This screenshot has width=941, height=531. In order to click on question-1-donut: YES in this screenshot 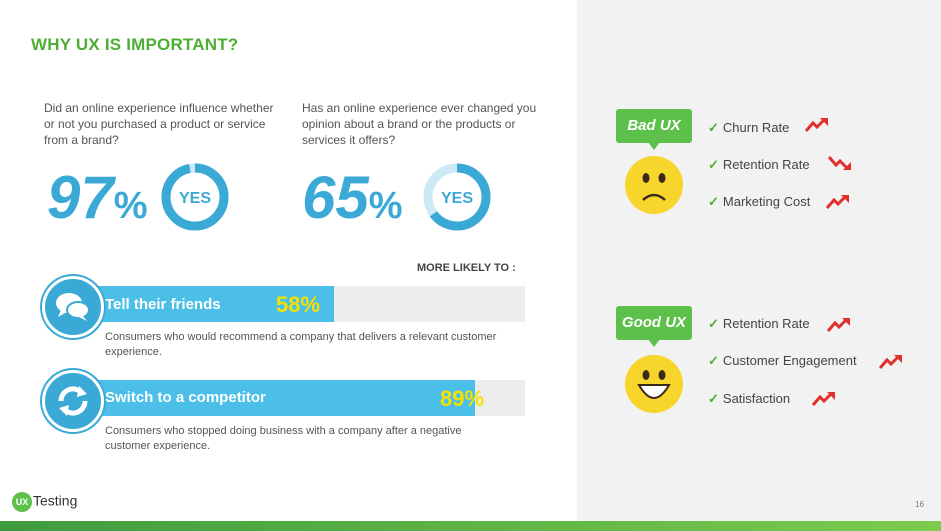, I will do `click(195, 197)`.